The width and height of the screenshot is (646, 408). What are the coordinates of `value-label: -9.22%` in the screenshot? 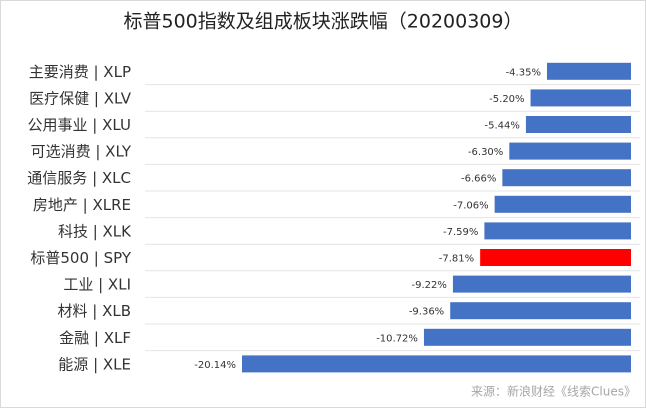 It's located at (429, 285).